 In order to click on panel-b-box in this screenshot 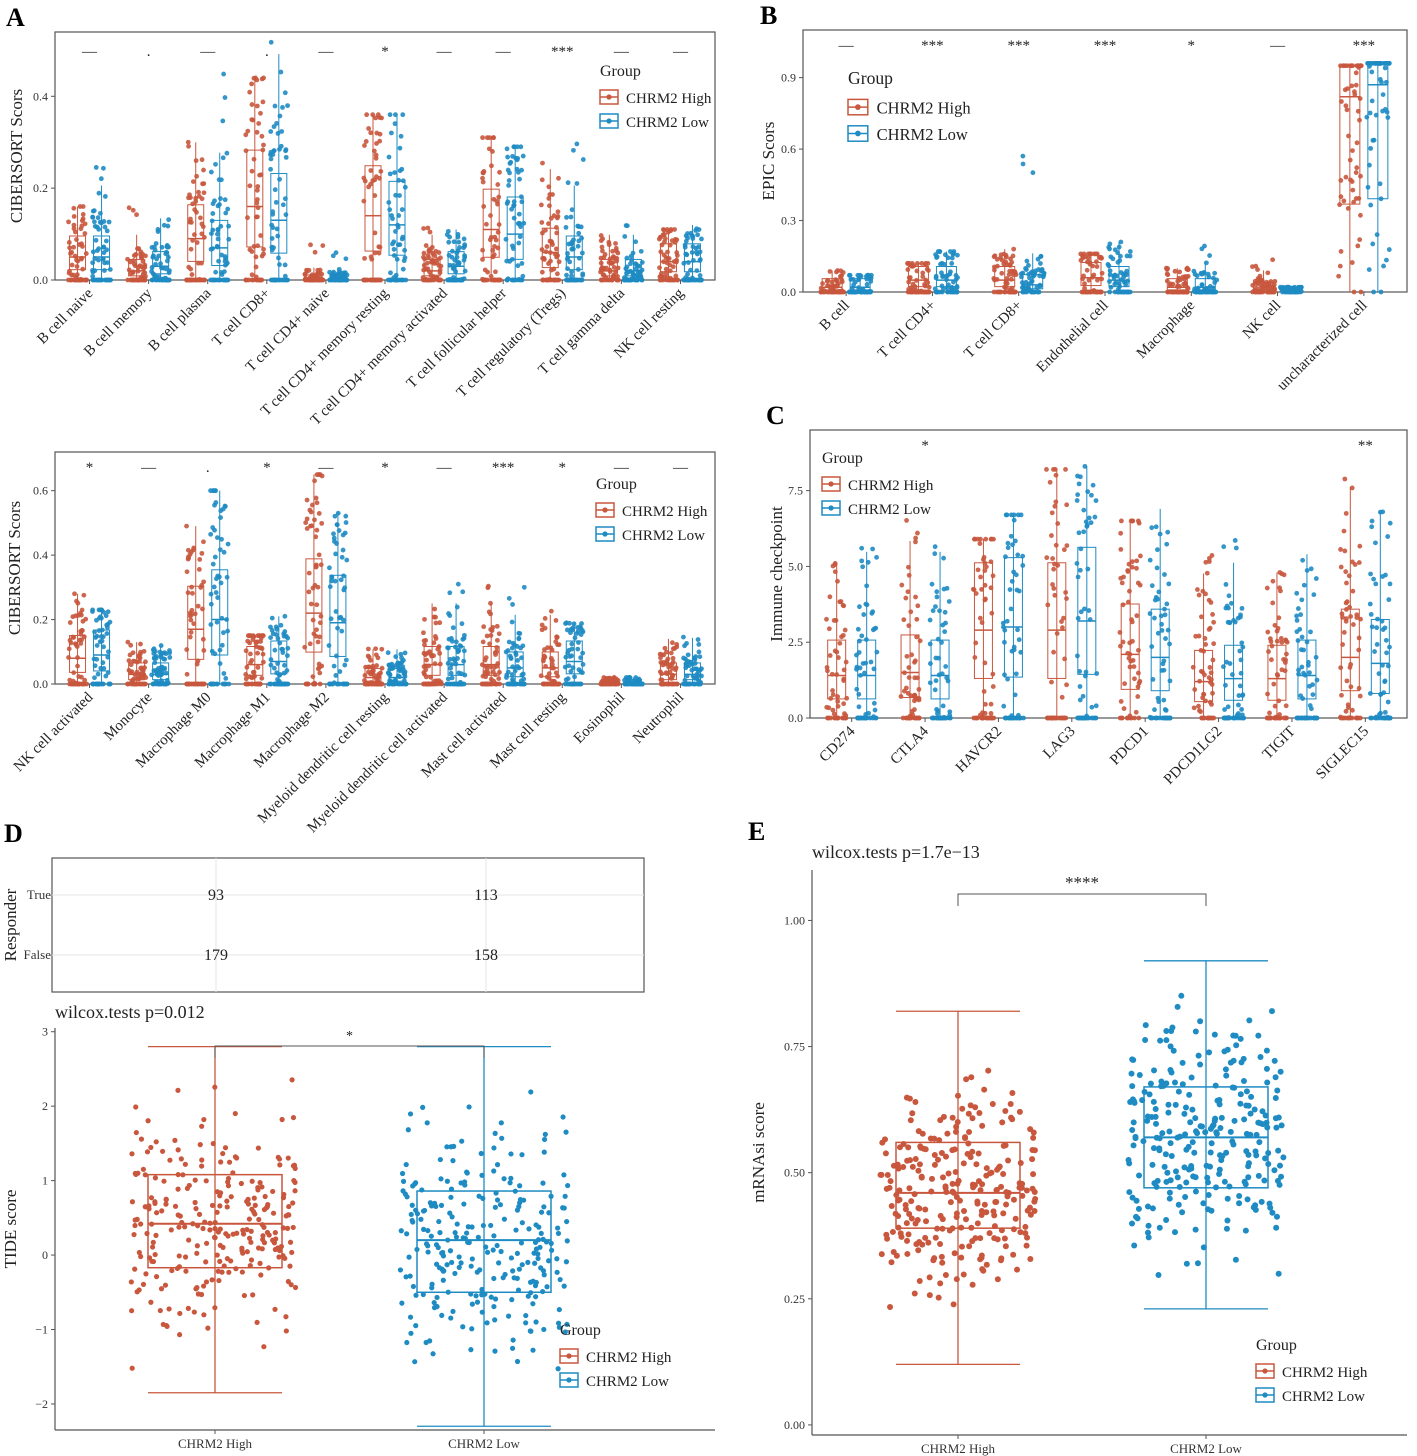, I will do `click(946, 277)`.